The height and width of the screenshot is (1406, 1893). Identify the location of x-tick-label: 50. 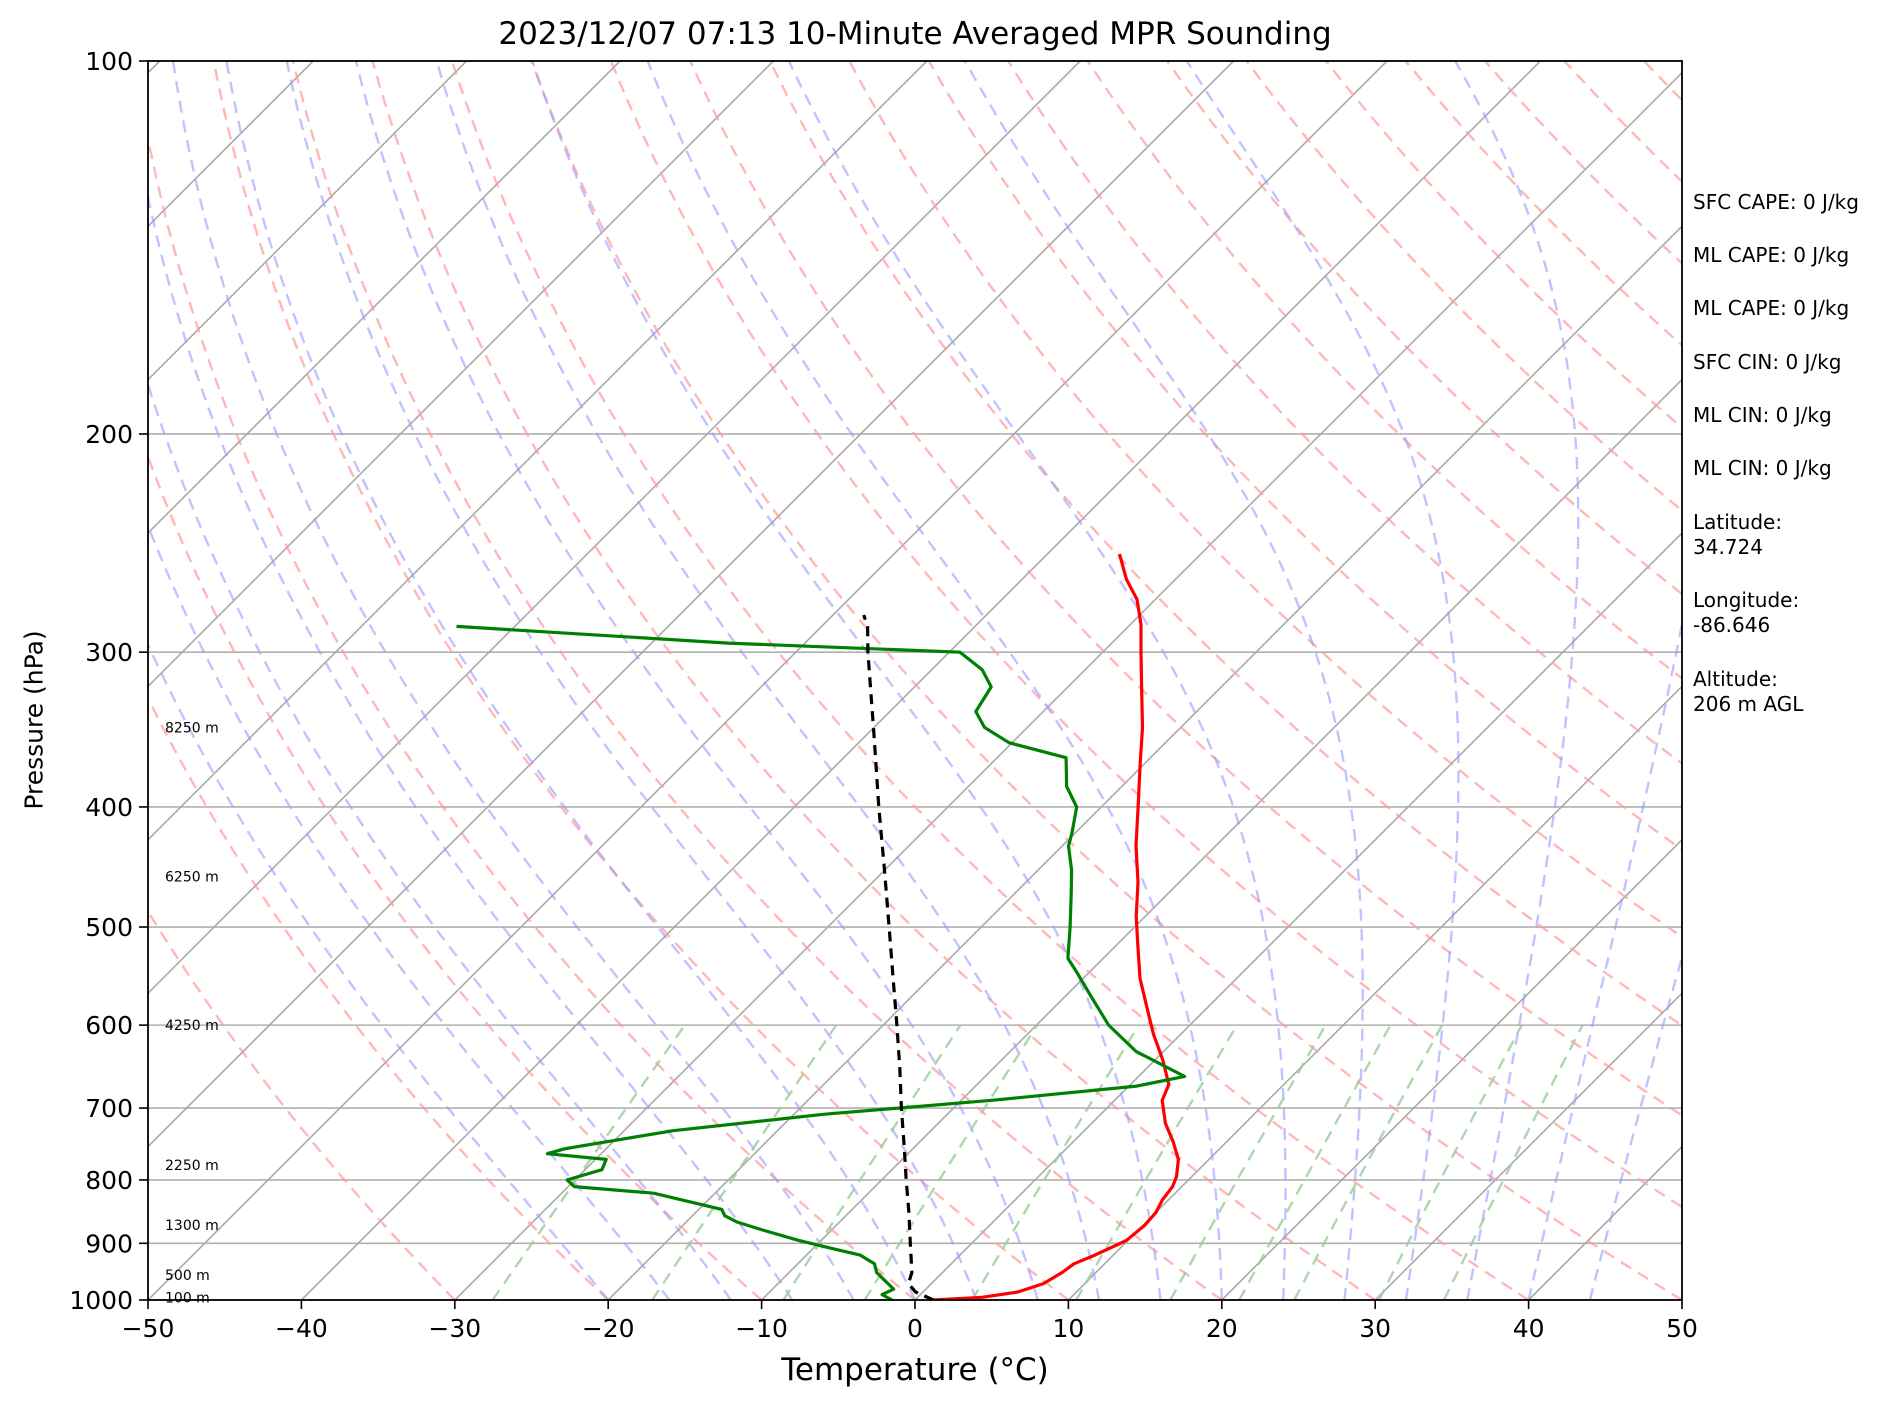
(1682, 1328).